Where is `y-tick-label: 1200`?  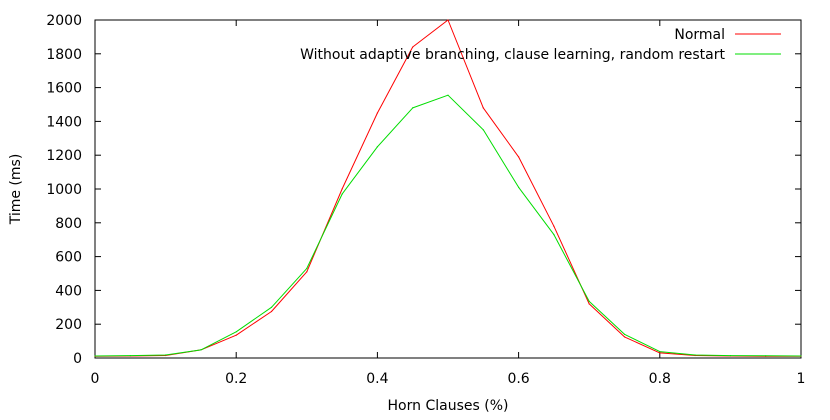
y-tick-label: 1200 is located at coordinates (64, 156).